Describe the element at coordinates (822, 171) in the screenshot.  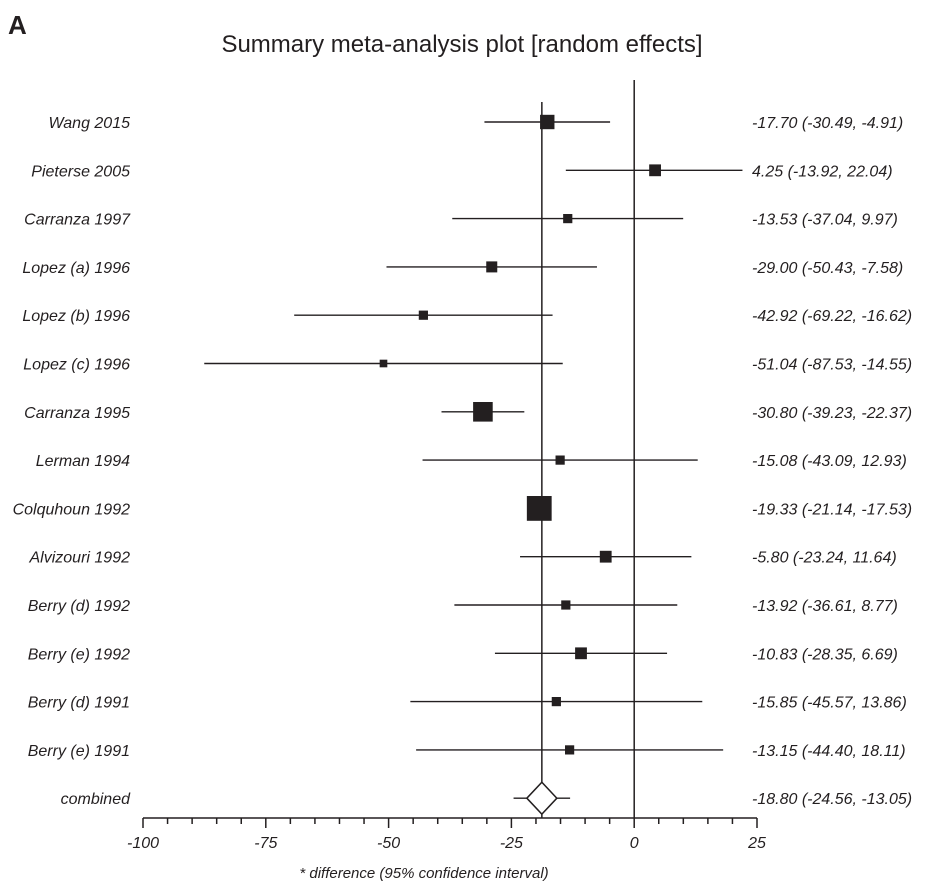
I see `effect-label: 4.25 (-13.92, 22.04)` at that location.